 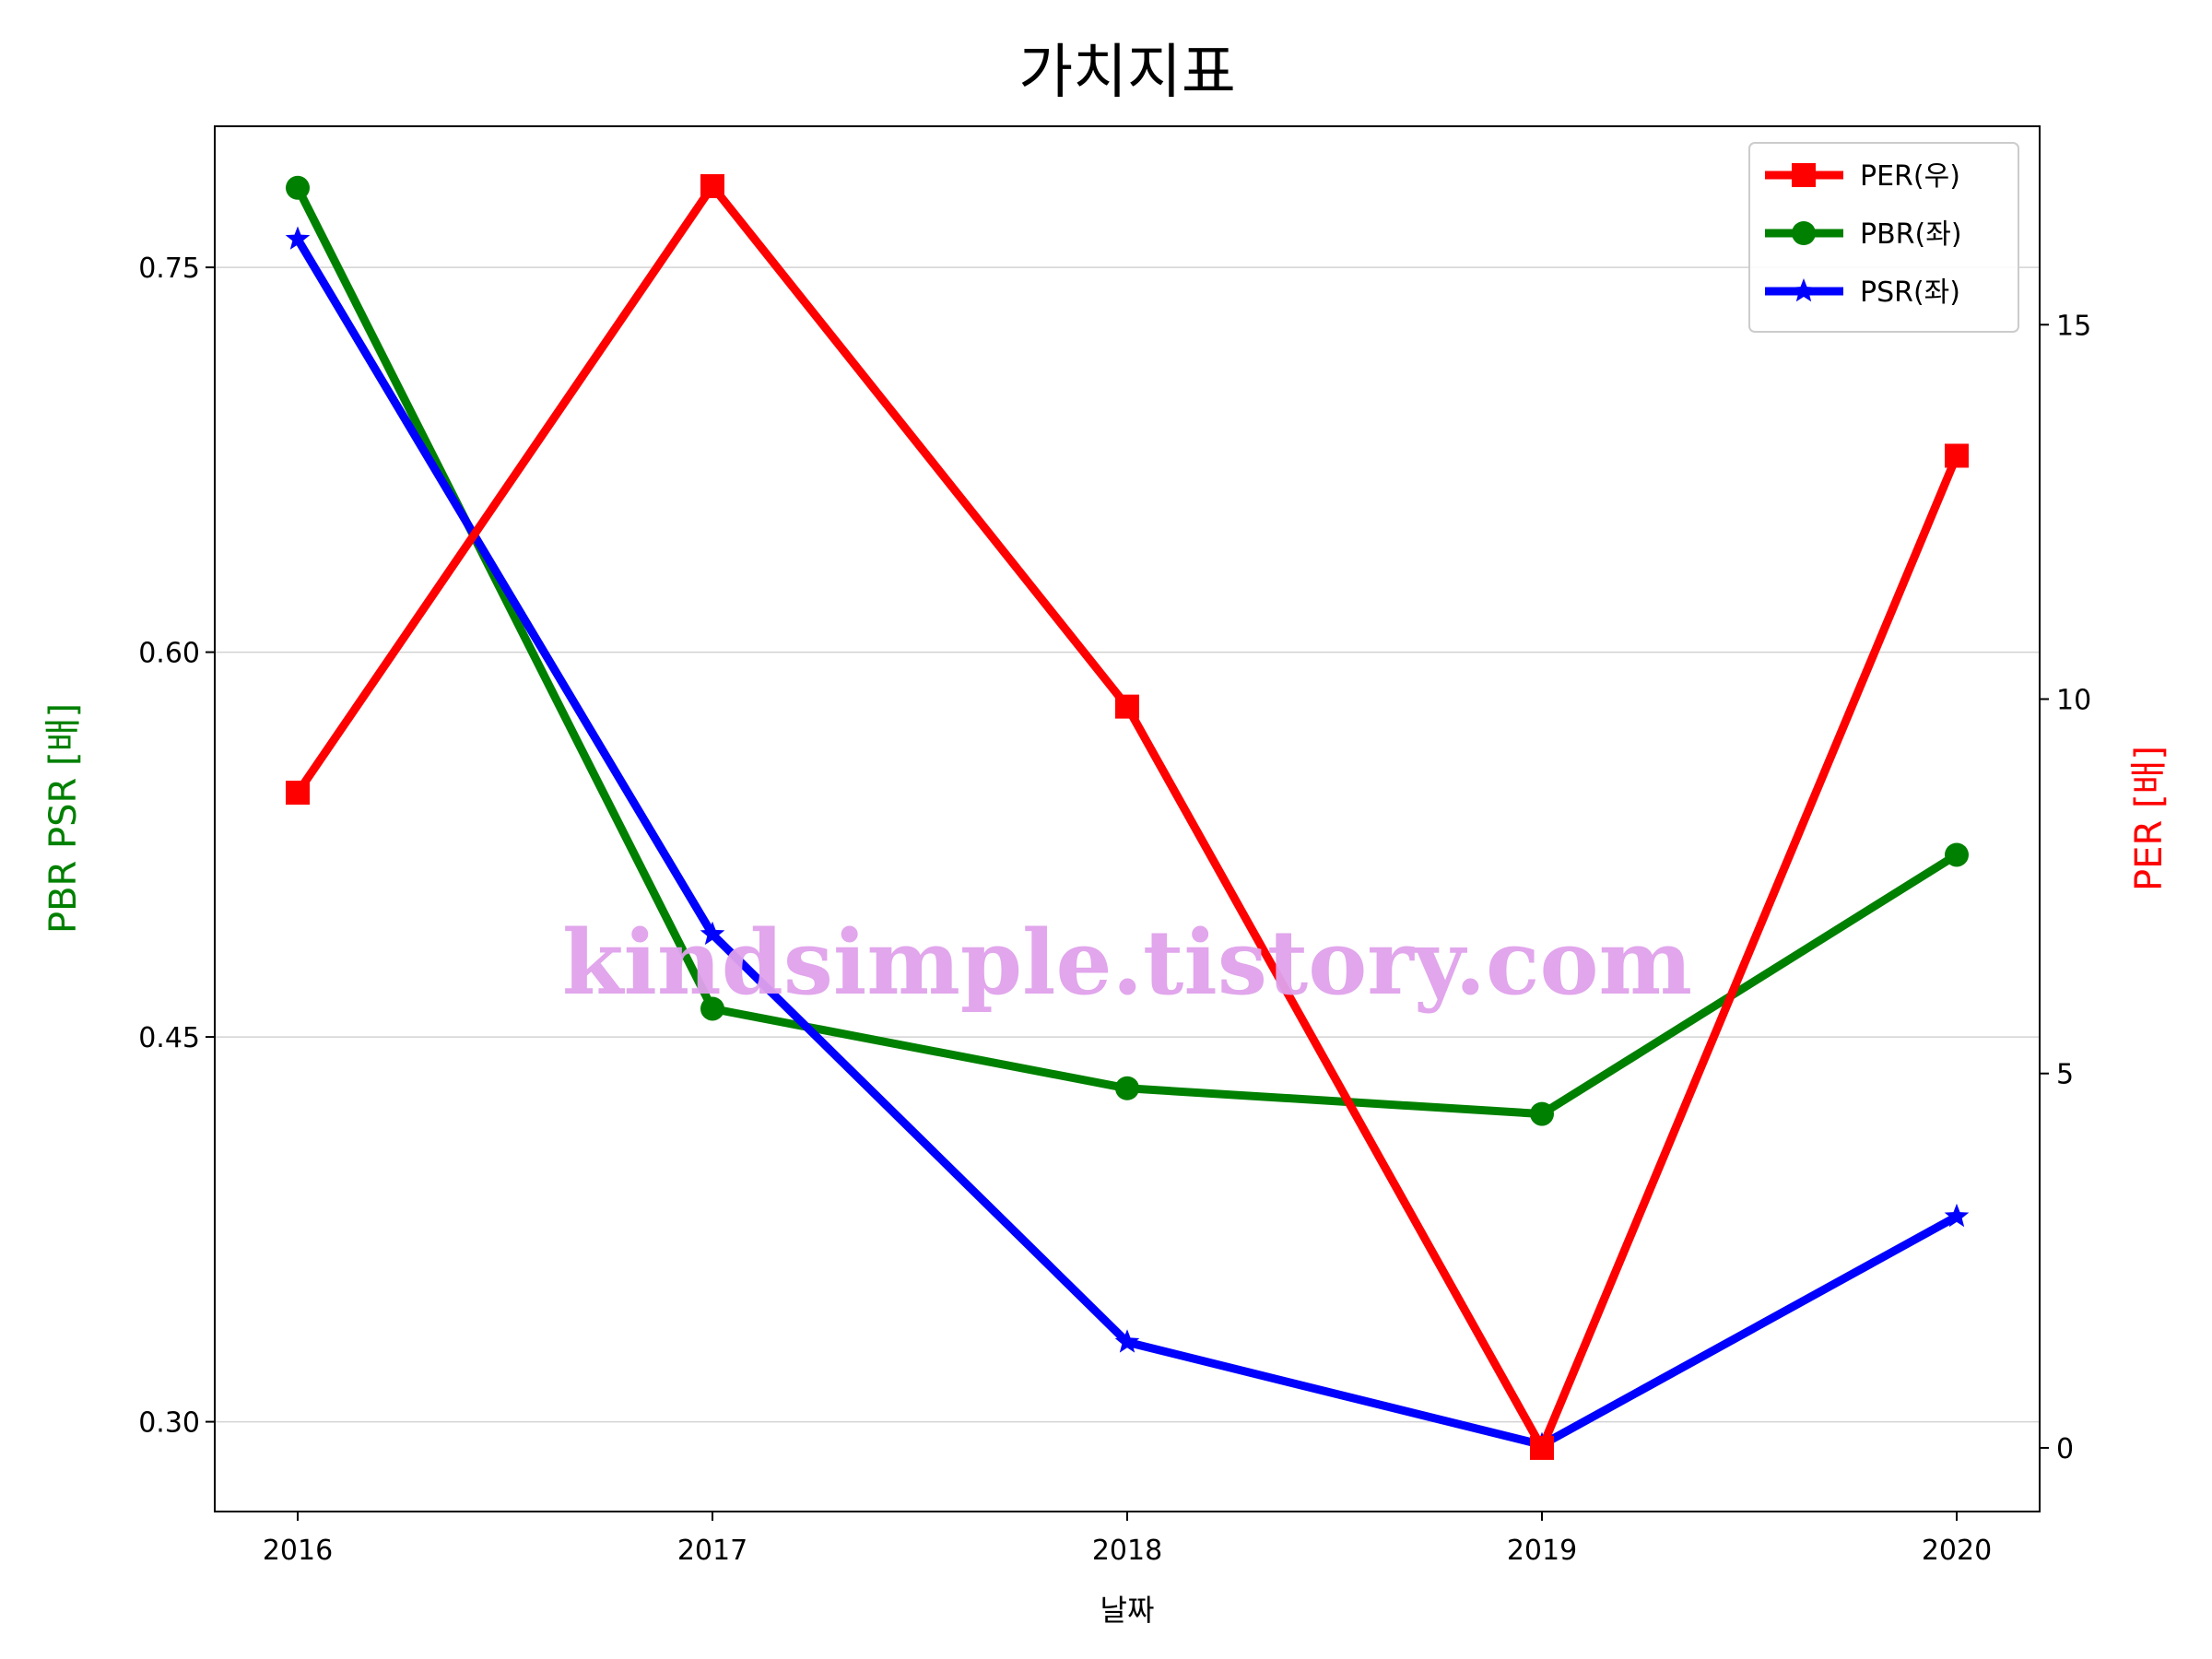 I want to click on x-tick-label: 2016, so click(x=298, y=1551).